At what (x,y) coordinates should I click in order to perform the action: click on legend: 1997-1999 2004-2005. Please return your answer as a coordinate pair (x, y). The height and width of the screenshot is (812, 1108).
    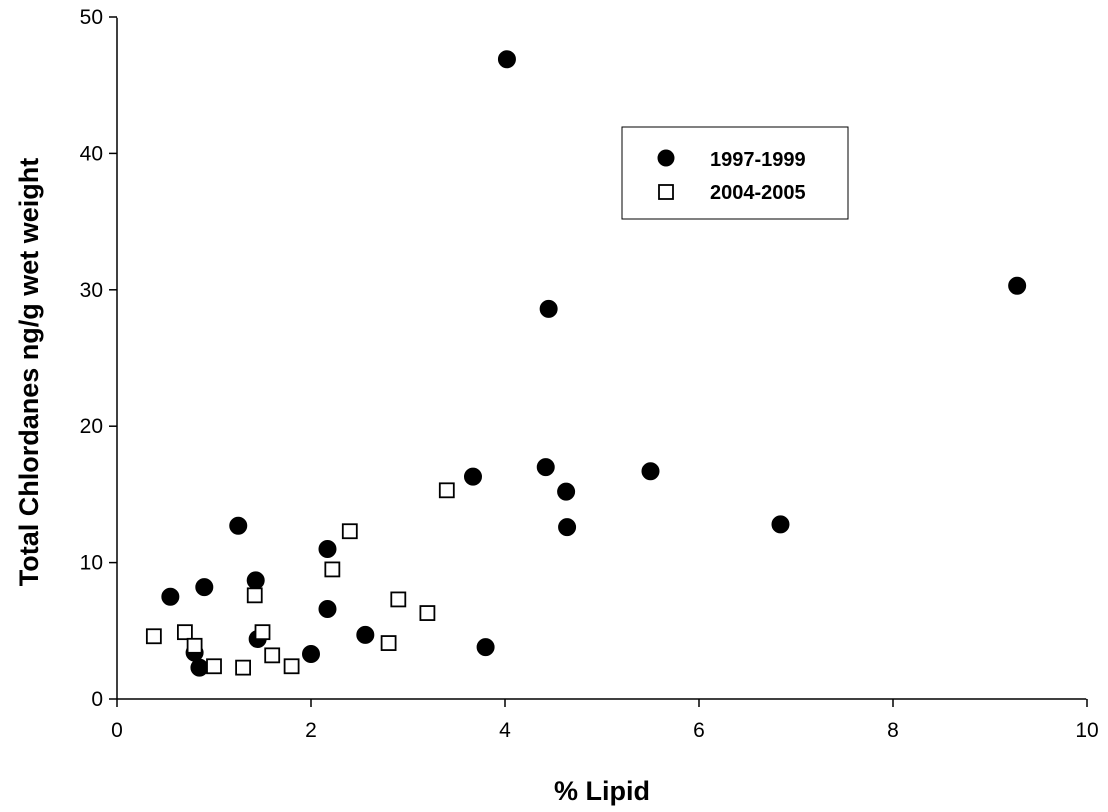
    Looking at the image, I should click on (735, 173).